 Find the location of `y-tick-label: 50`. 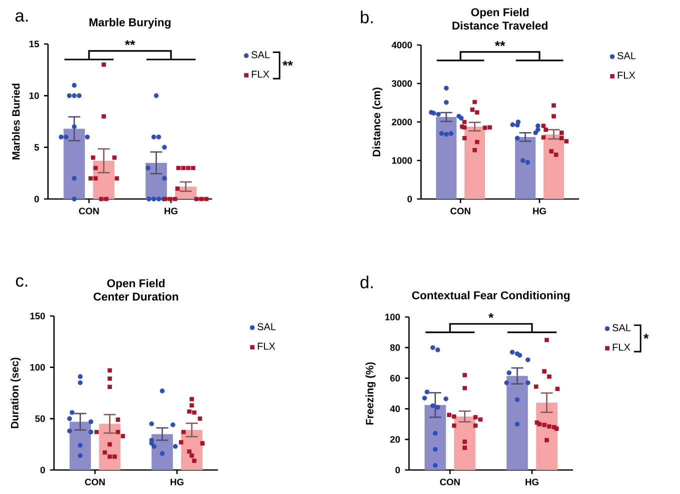

y-tick-label: 50 is located at coordinates (40, 418).